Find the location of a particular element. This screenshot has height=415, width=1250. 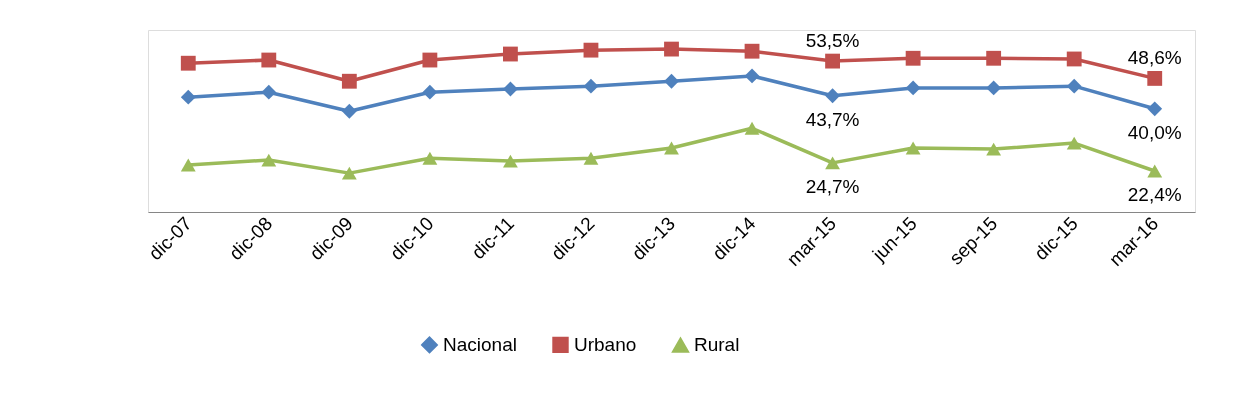

data-label: 43,7% is located at coordinates (832, 119).